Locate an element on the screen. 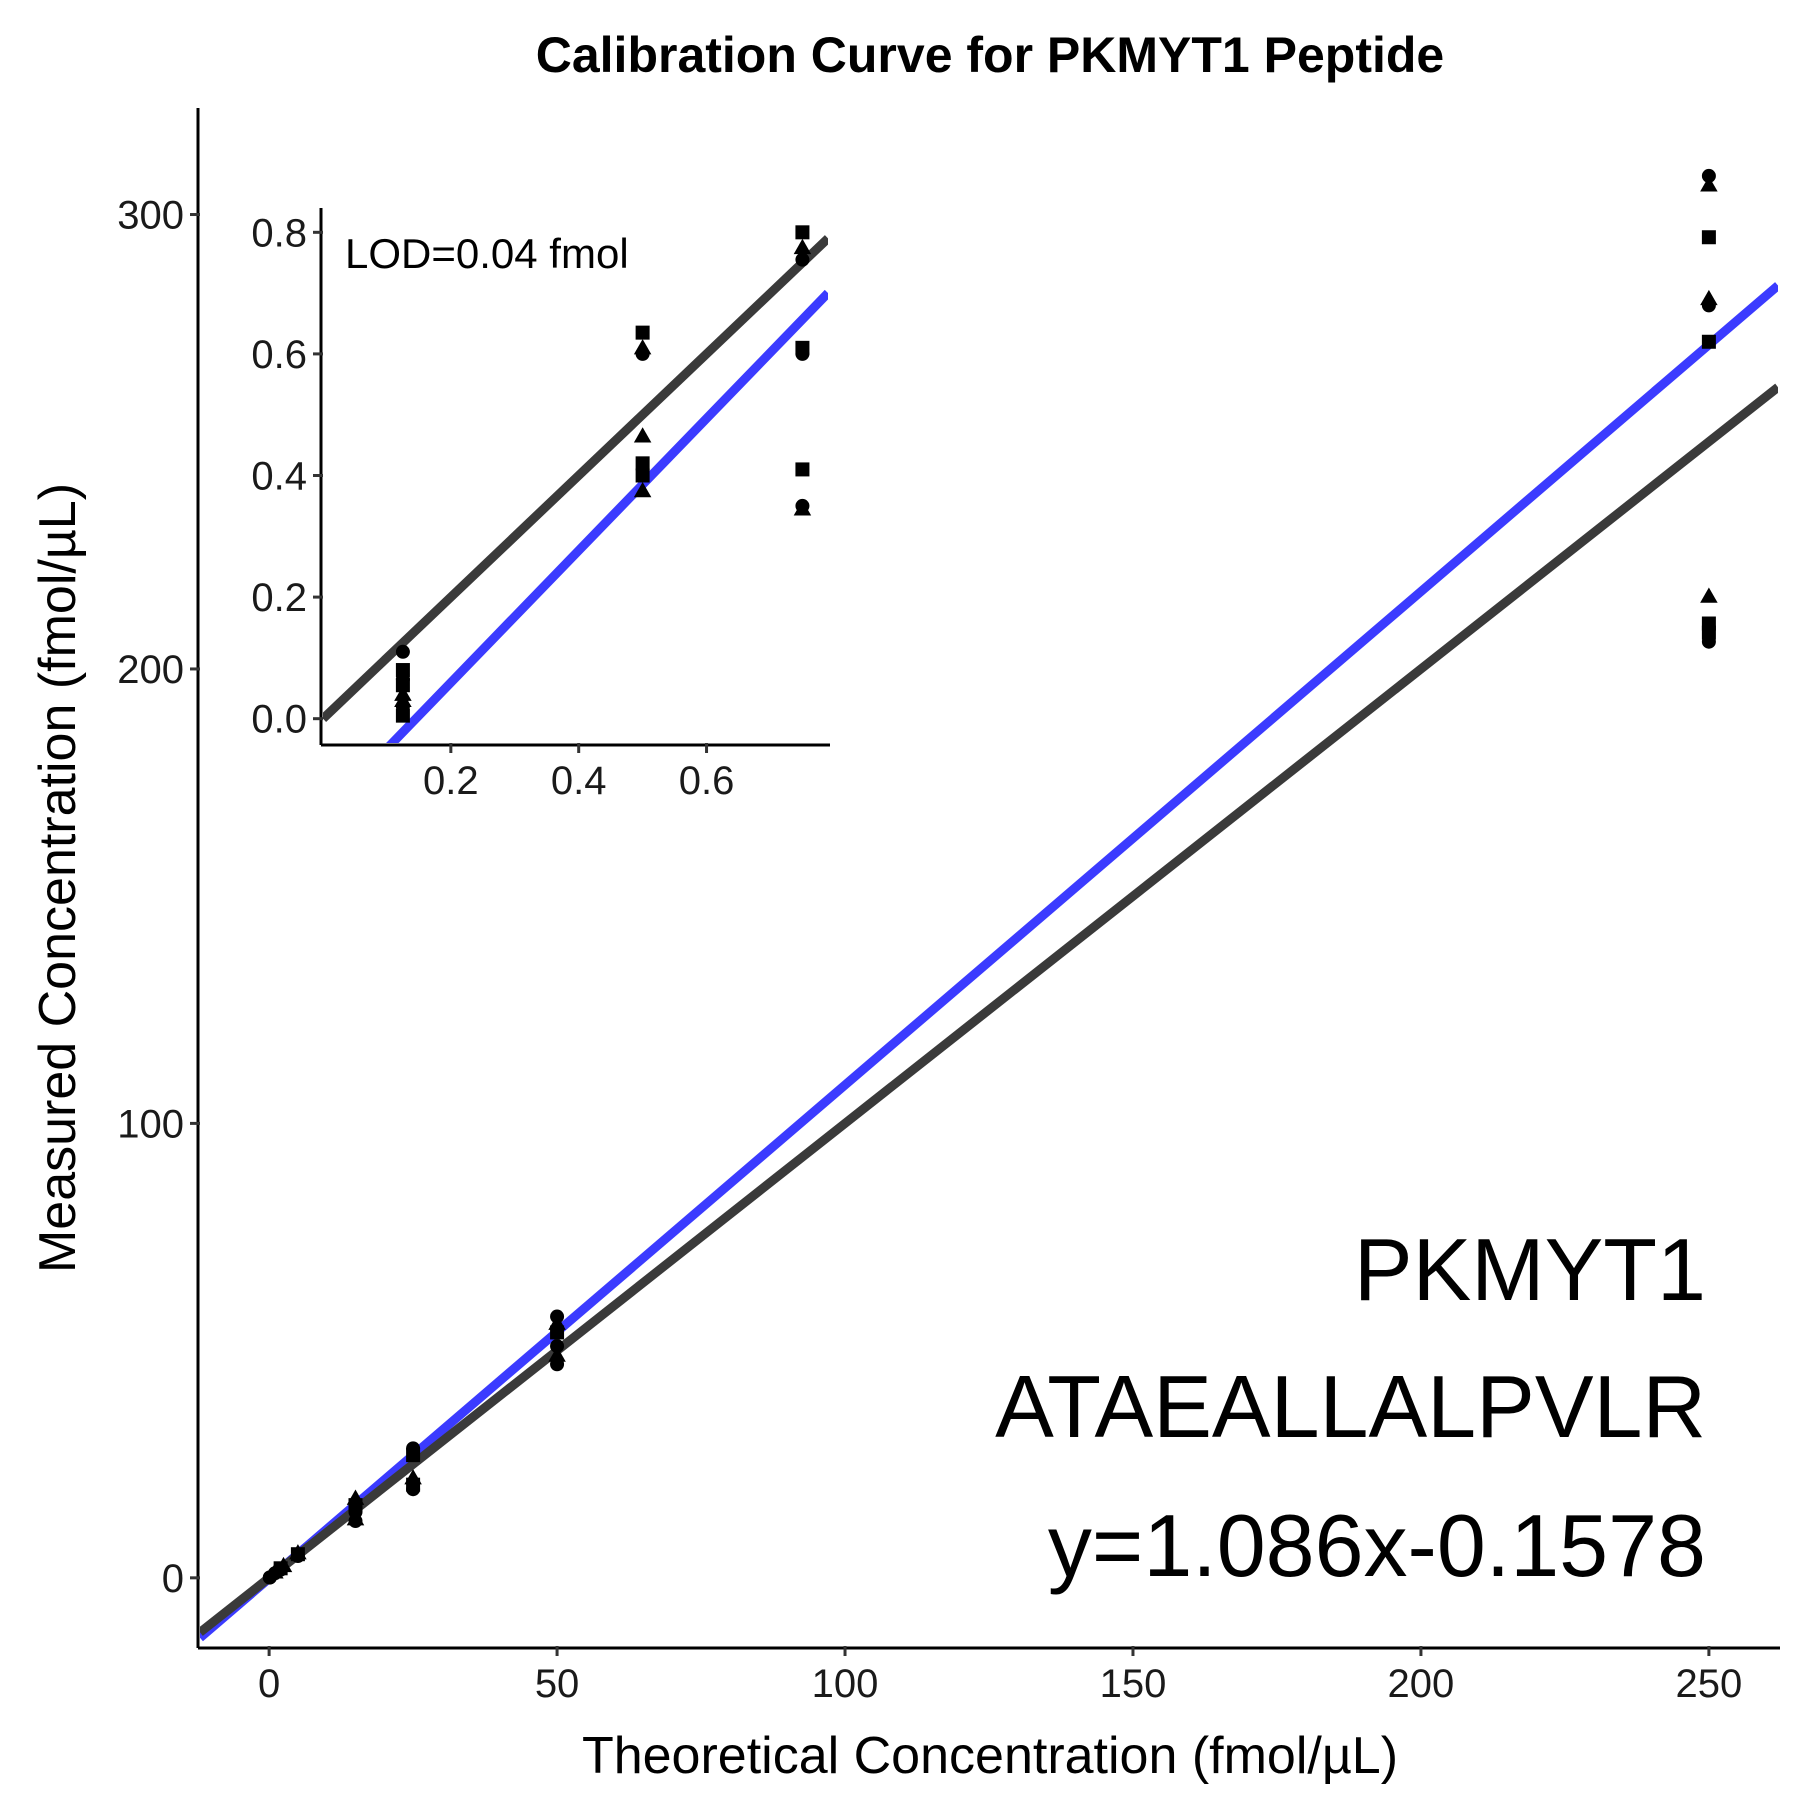 This screenshot has height=1800, width=1799. x-tick-label: 250 is located at coordinates (1709, 1684).